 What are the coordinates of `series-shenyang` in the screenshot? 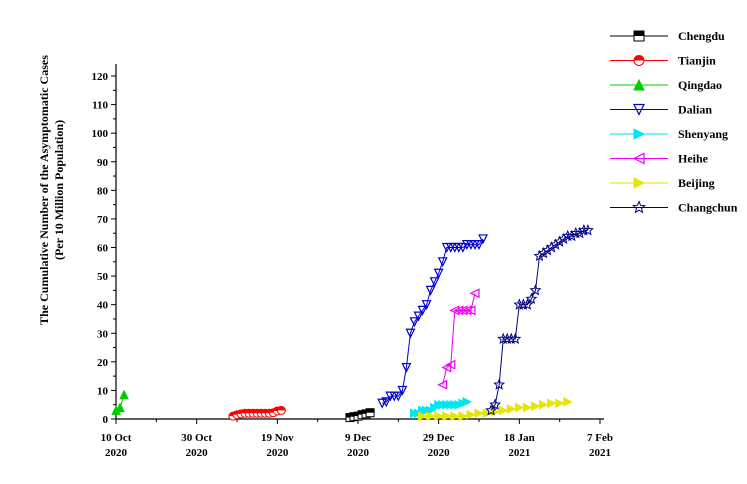 It's located at (441, 408).